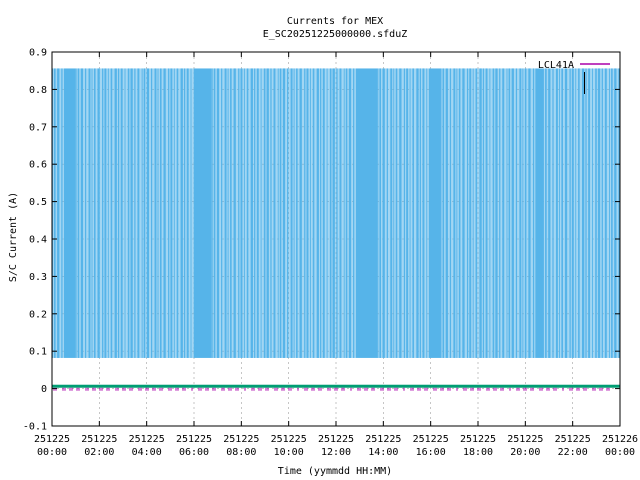 Image resolution: width=640 pixels, height=480 pixels. Describe the element at coordinates (620, 452) in the screenshot. I see `x-tick-label-time: 00:00` at that location.